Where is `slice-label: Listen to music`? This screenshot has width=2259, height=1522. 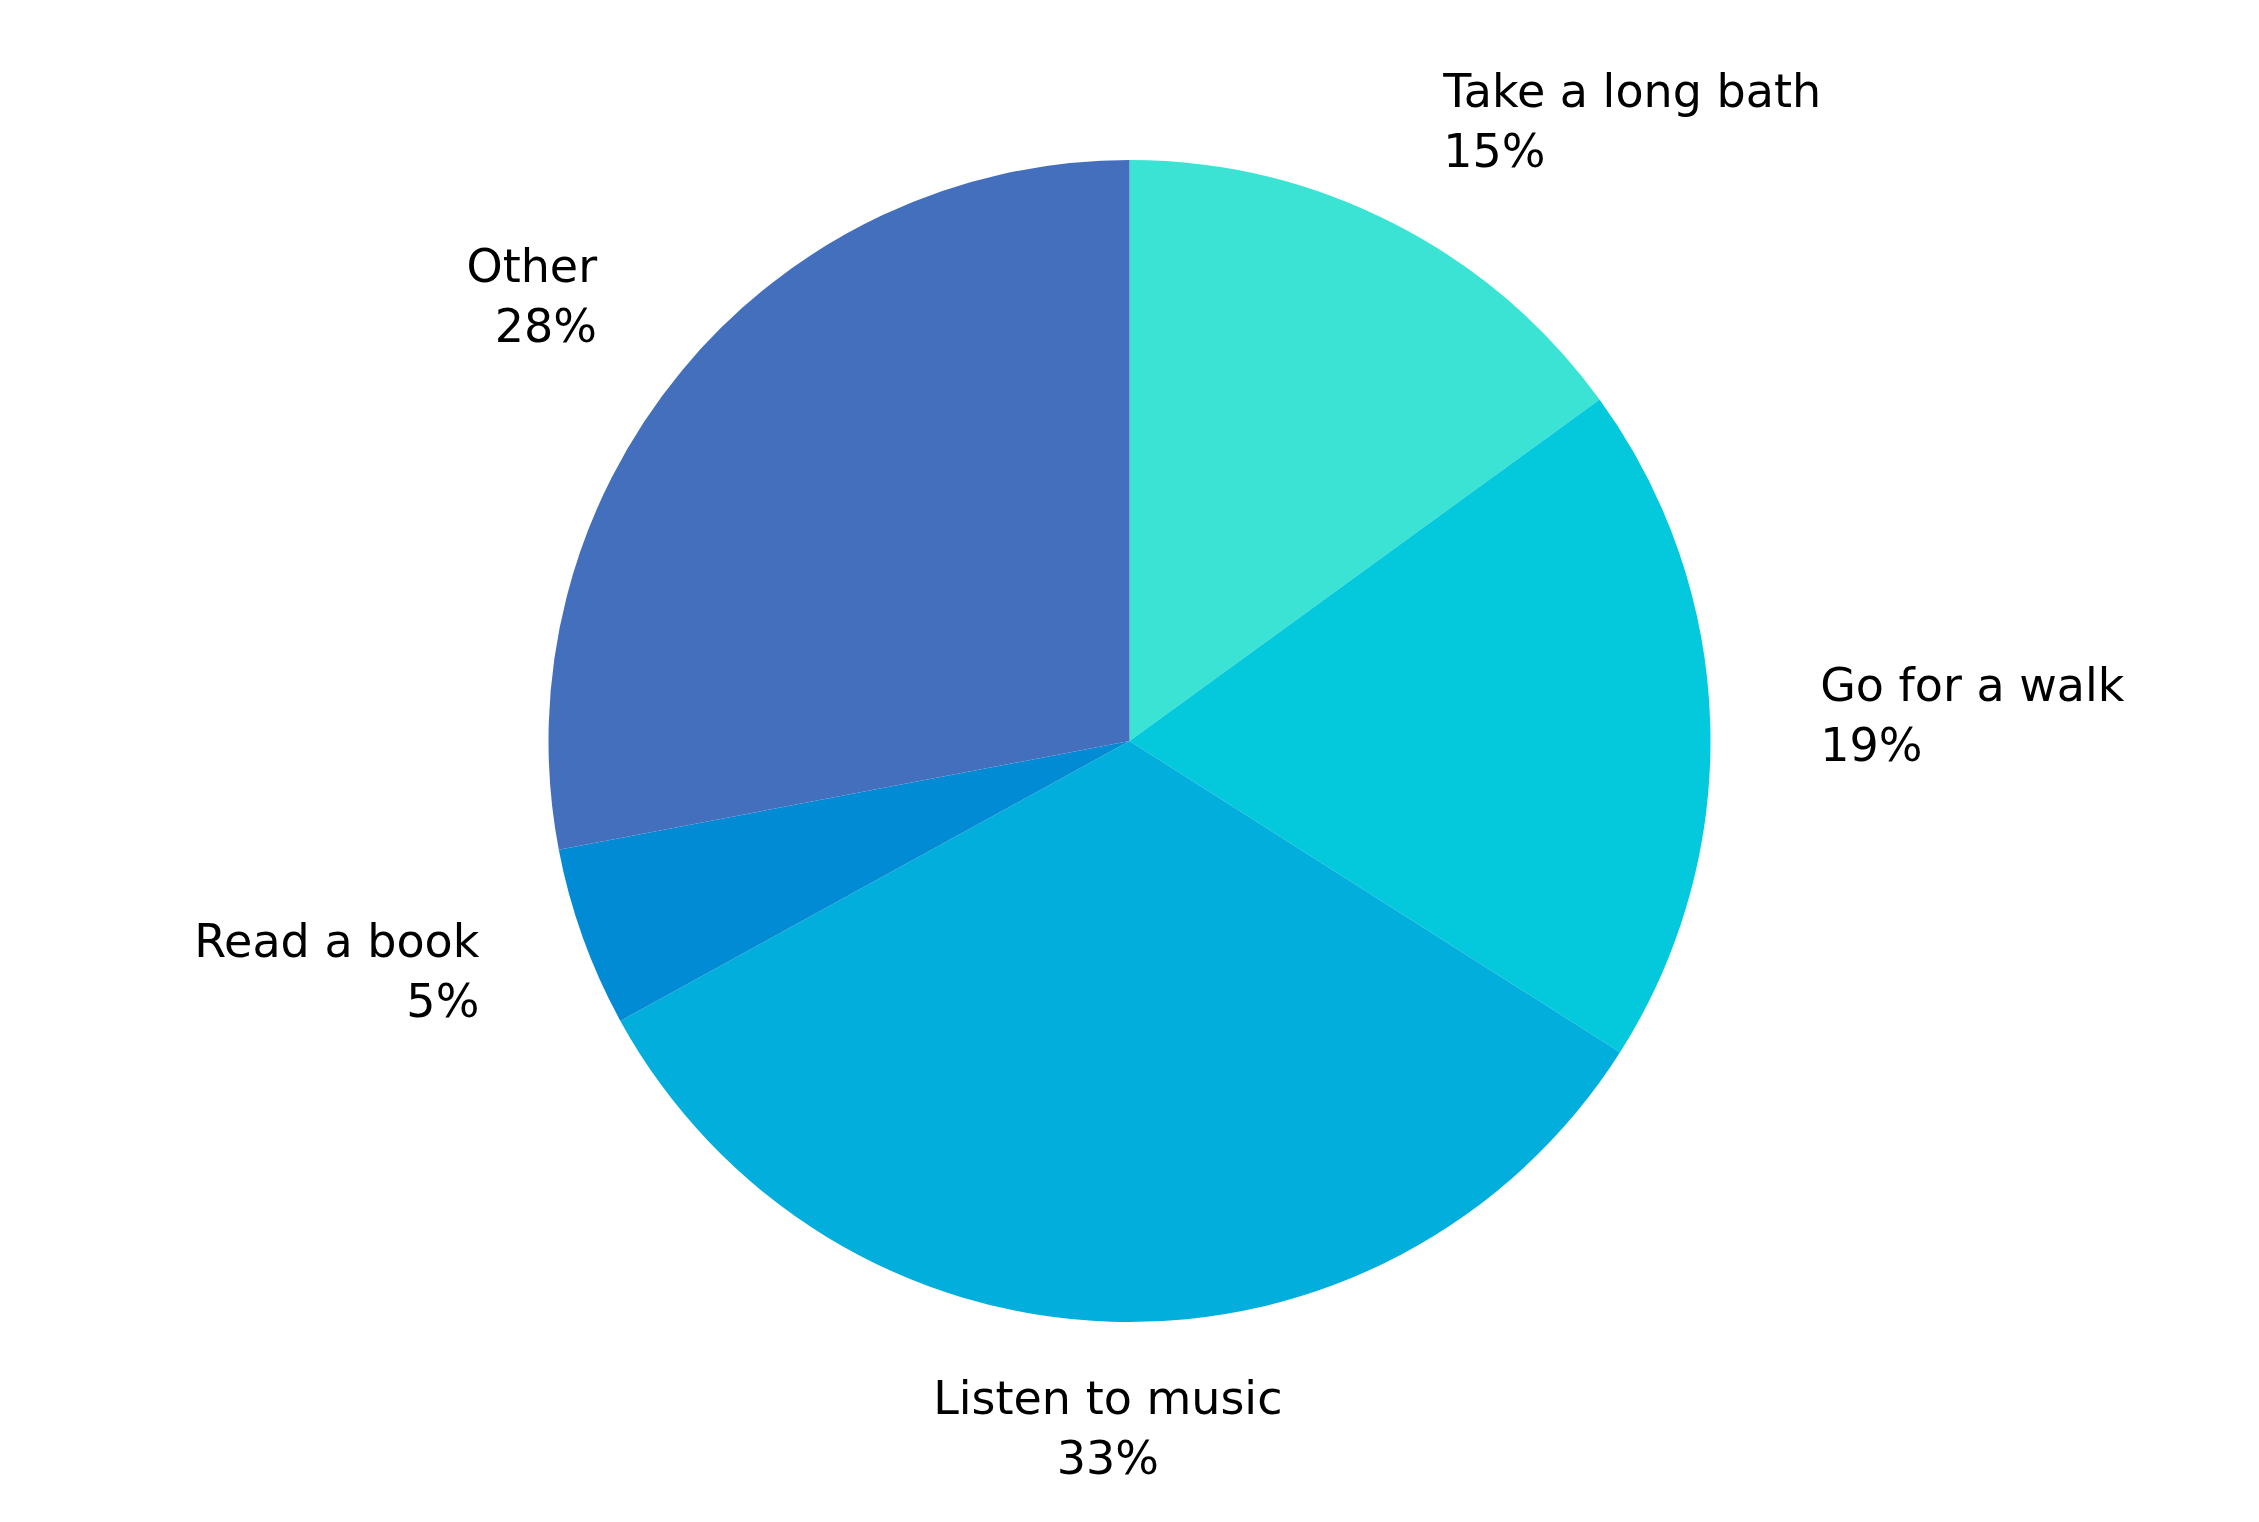 slice-label: Listen to music is located at coordinates (1108, 1397).